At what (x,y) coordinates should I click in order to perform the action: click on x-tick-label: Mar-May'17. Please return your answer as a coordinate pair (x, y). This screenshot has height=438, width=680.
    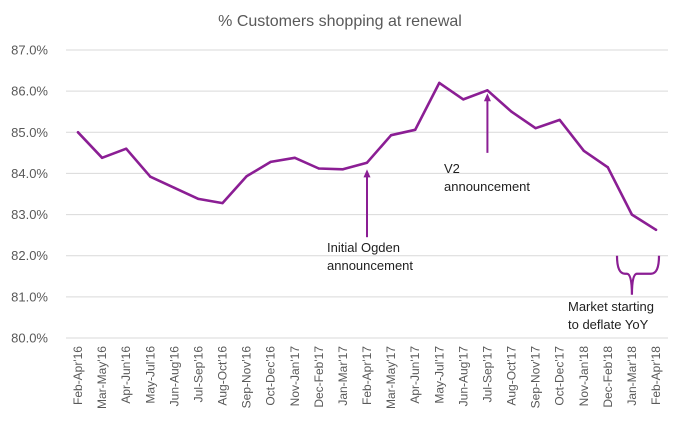
    Looking at the image, I should click on (391, 377).